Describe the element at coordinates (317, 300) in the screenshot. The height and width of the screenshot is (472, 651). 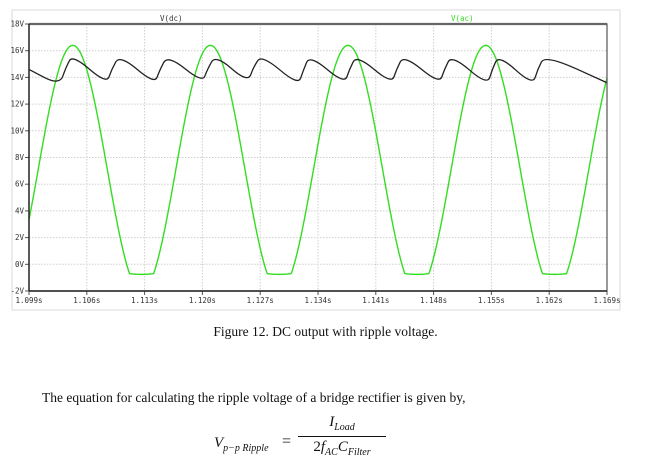
I see `x-tick-label: 1.134s` at that location.